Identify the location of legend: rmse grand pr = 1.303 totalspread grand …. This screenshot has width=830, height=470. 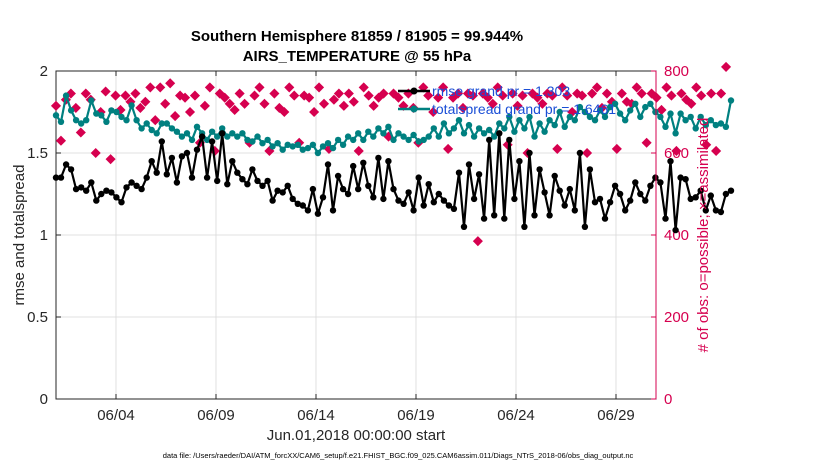
(507, 100).